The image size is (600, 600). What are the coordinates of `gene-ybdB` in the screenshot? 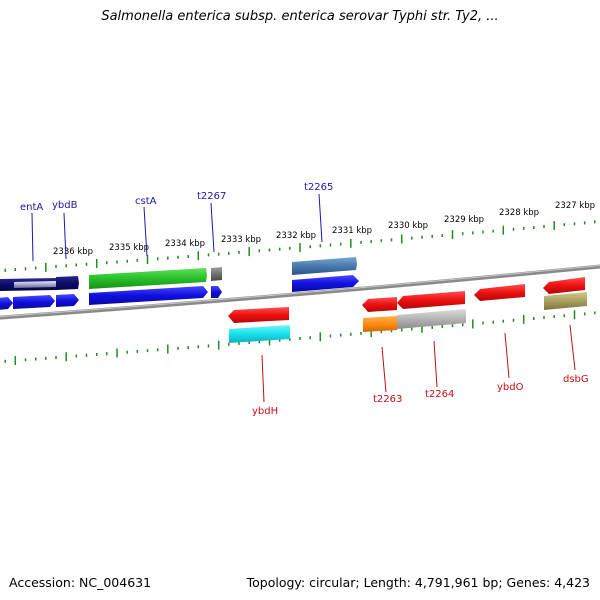 It's located at (67, 283).